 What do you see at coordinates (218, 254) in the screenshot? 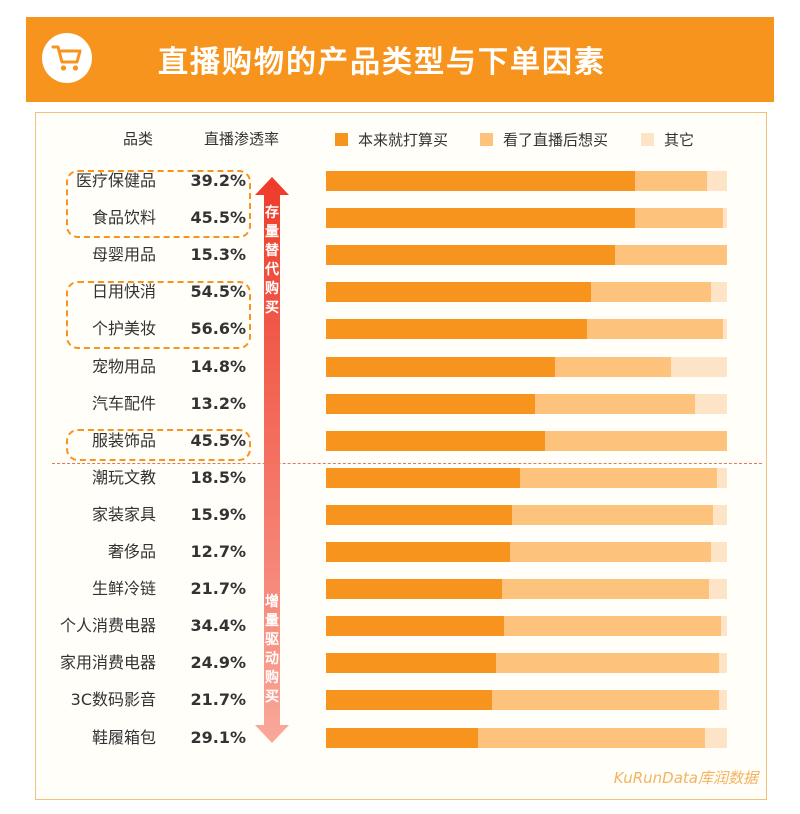
I see `penetration-rate: 15.3%` at bounding box center [218, 254].